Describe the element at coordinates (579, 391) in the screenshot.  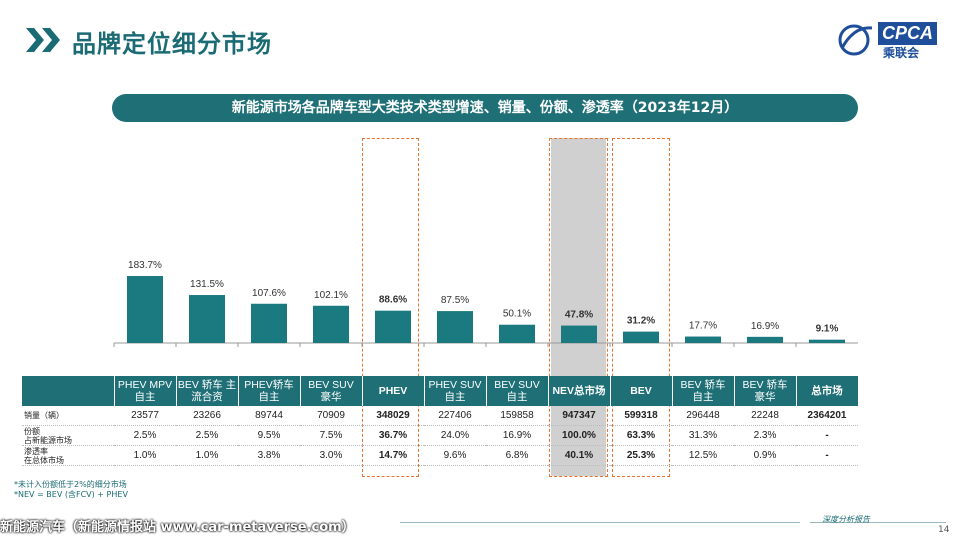
I see `header-line-1: NEV总市场` at that location.